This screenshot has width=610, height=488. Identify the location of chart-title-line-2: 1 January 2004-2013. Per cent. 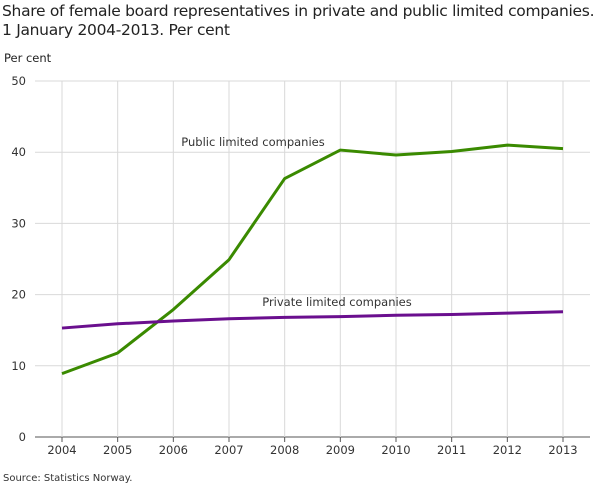
(116, 30).